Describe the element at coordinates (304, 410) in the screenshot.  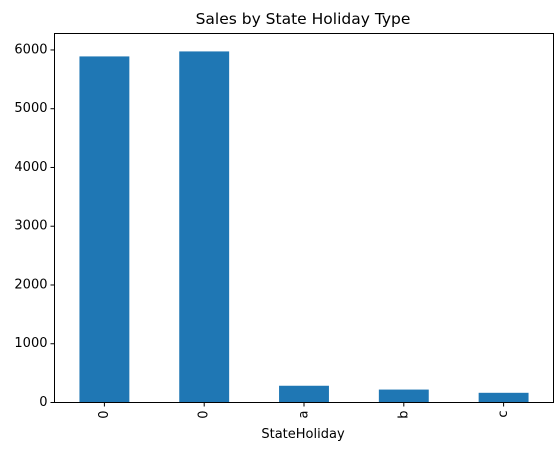
I see `x-axis: 0 0 a b c` at that location.